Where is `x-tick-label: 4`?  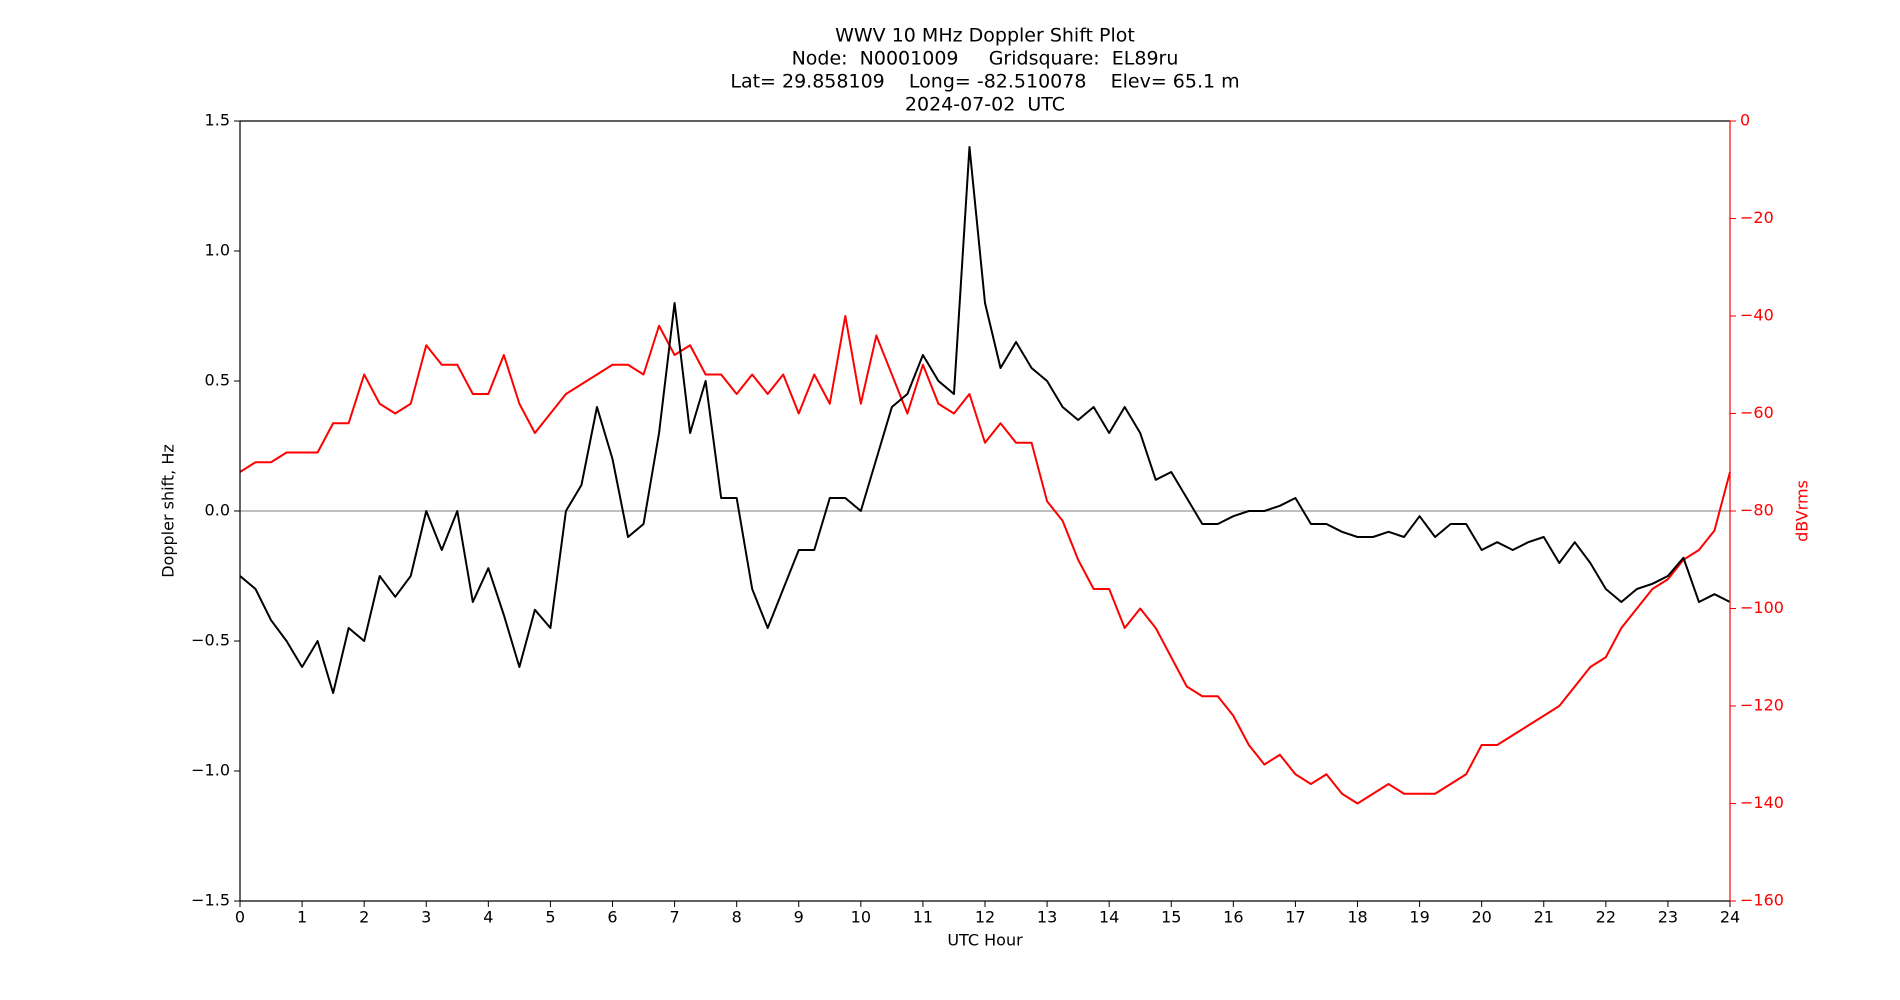 x-tick-label: 4 is located at coordinates (488, 917).